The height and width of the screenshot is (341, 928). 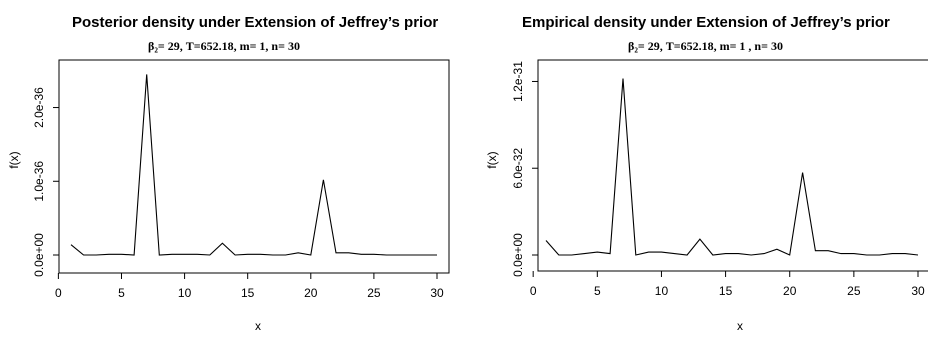 What do you see at coordinates (518, 81) in the screenshot?
I see `y-tick-label: 1.2e-31` at bounding box center [518, 81].